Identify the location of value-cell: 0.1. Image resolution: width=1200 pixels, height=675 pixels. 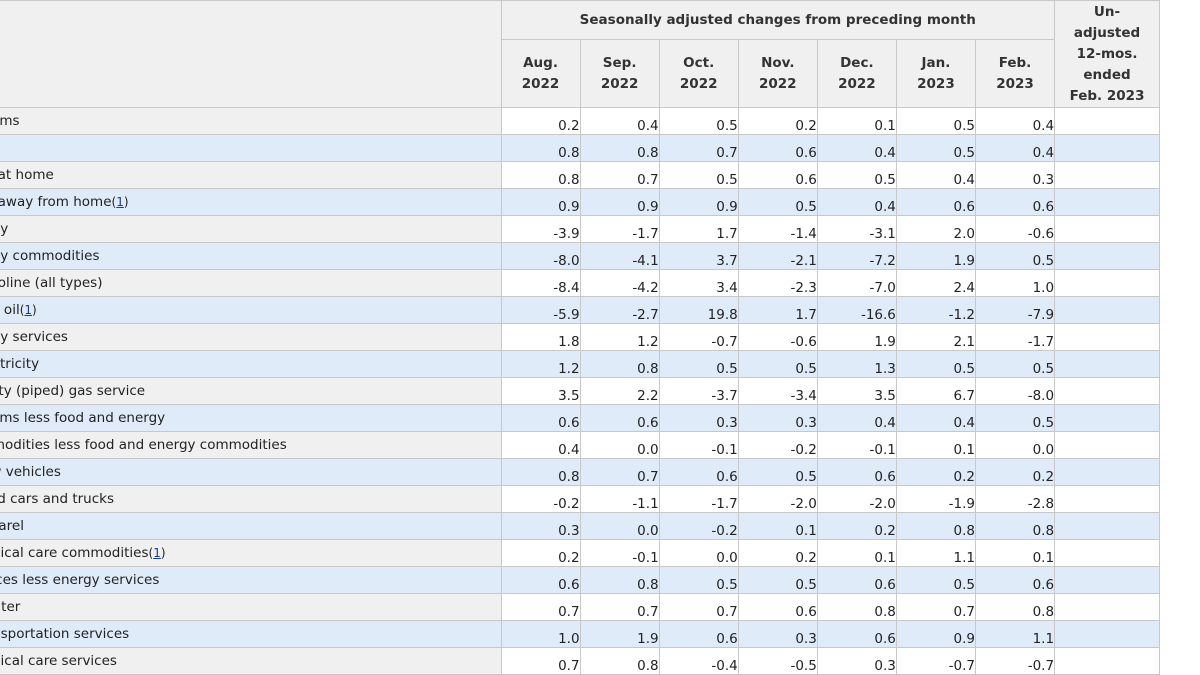
(777, 526).